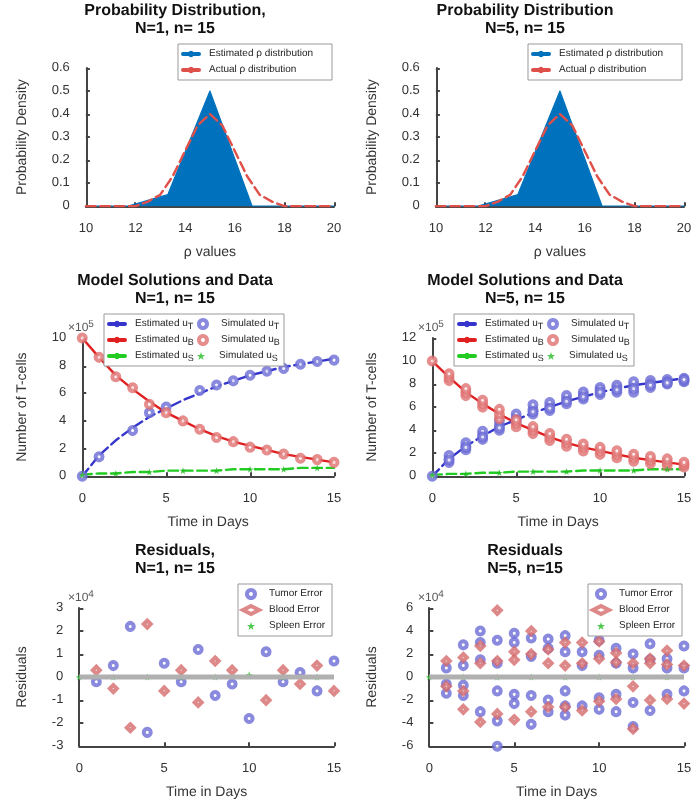  What do you see at coordinates (175, 550) in the screenshot?
I see `chart-title: Residuals,` at bounding box center [175, 550].